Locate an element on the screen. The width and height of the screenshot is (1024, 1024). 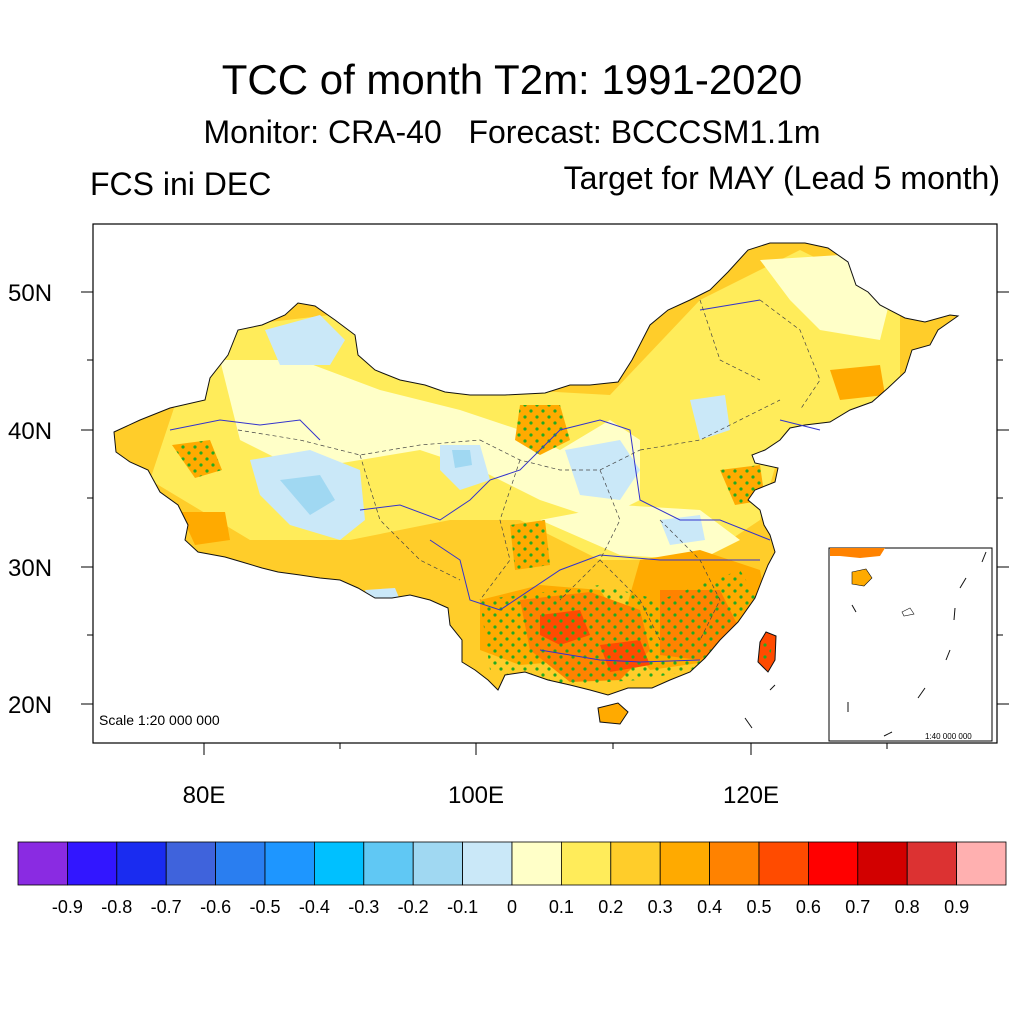
lon-label-120e: 120E is located at coordinates (751, 795).